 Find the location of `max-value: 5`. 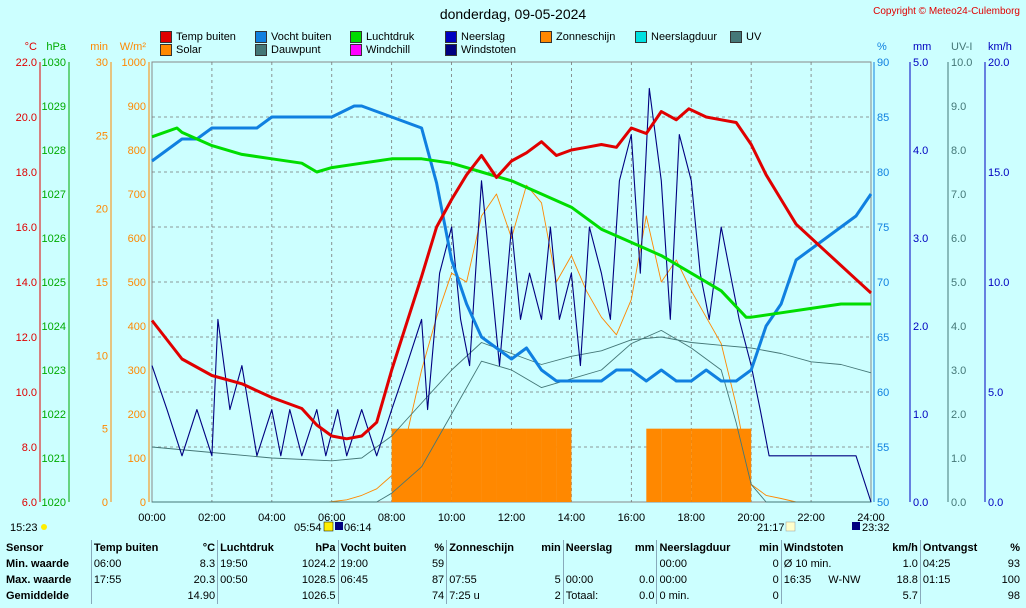

max-value: 5 is located at coordinates (557, 580).